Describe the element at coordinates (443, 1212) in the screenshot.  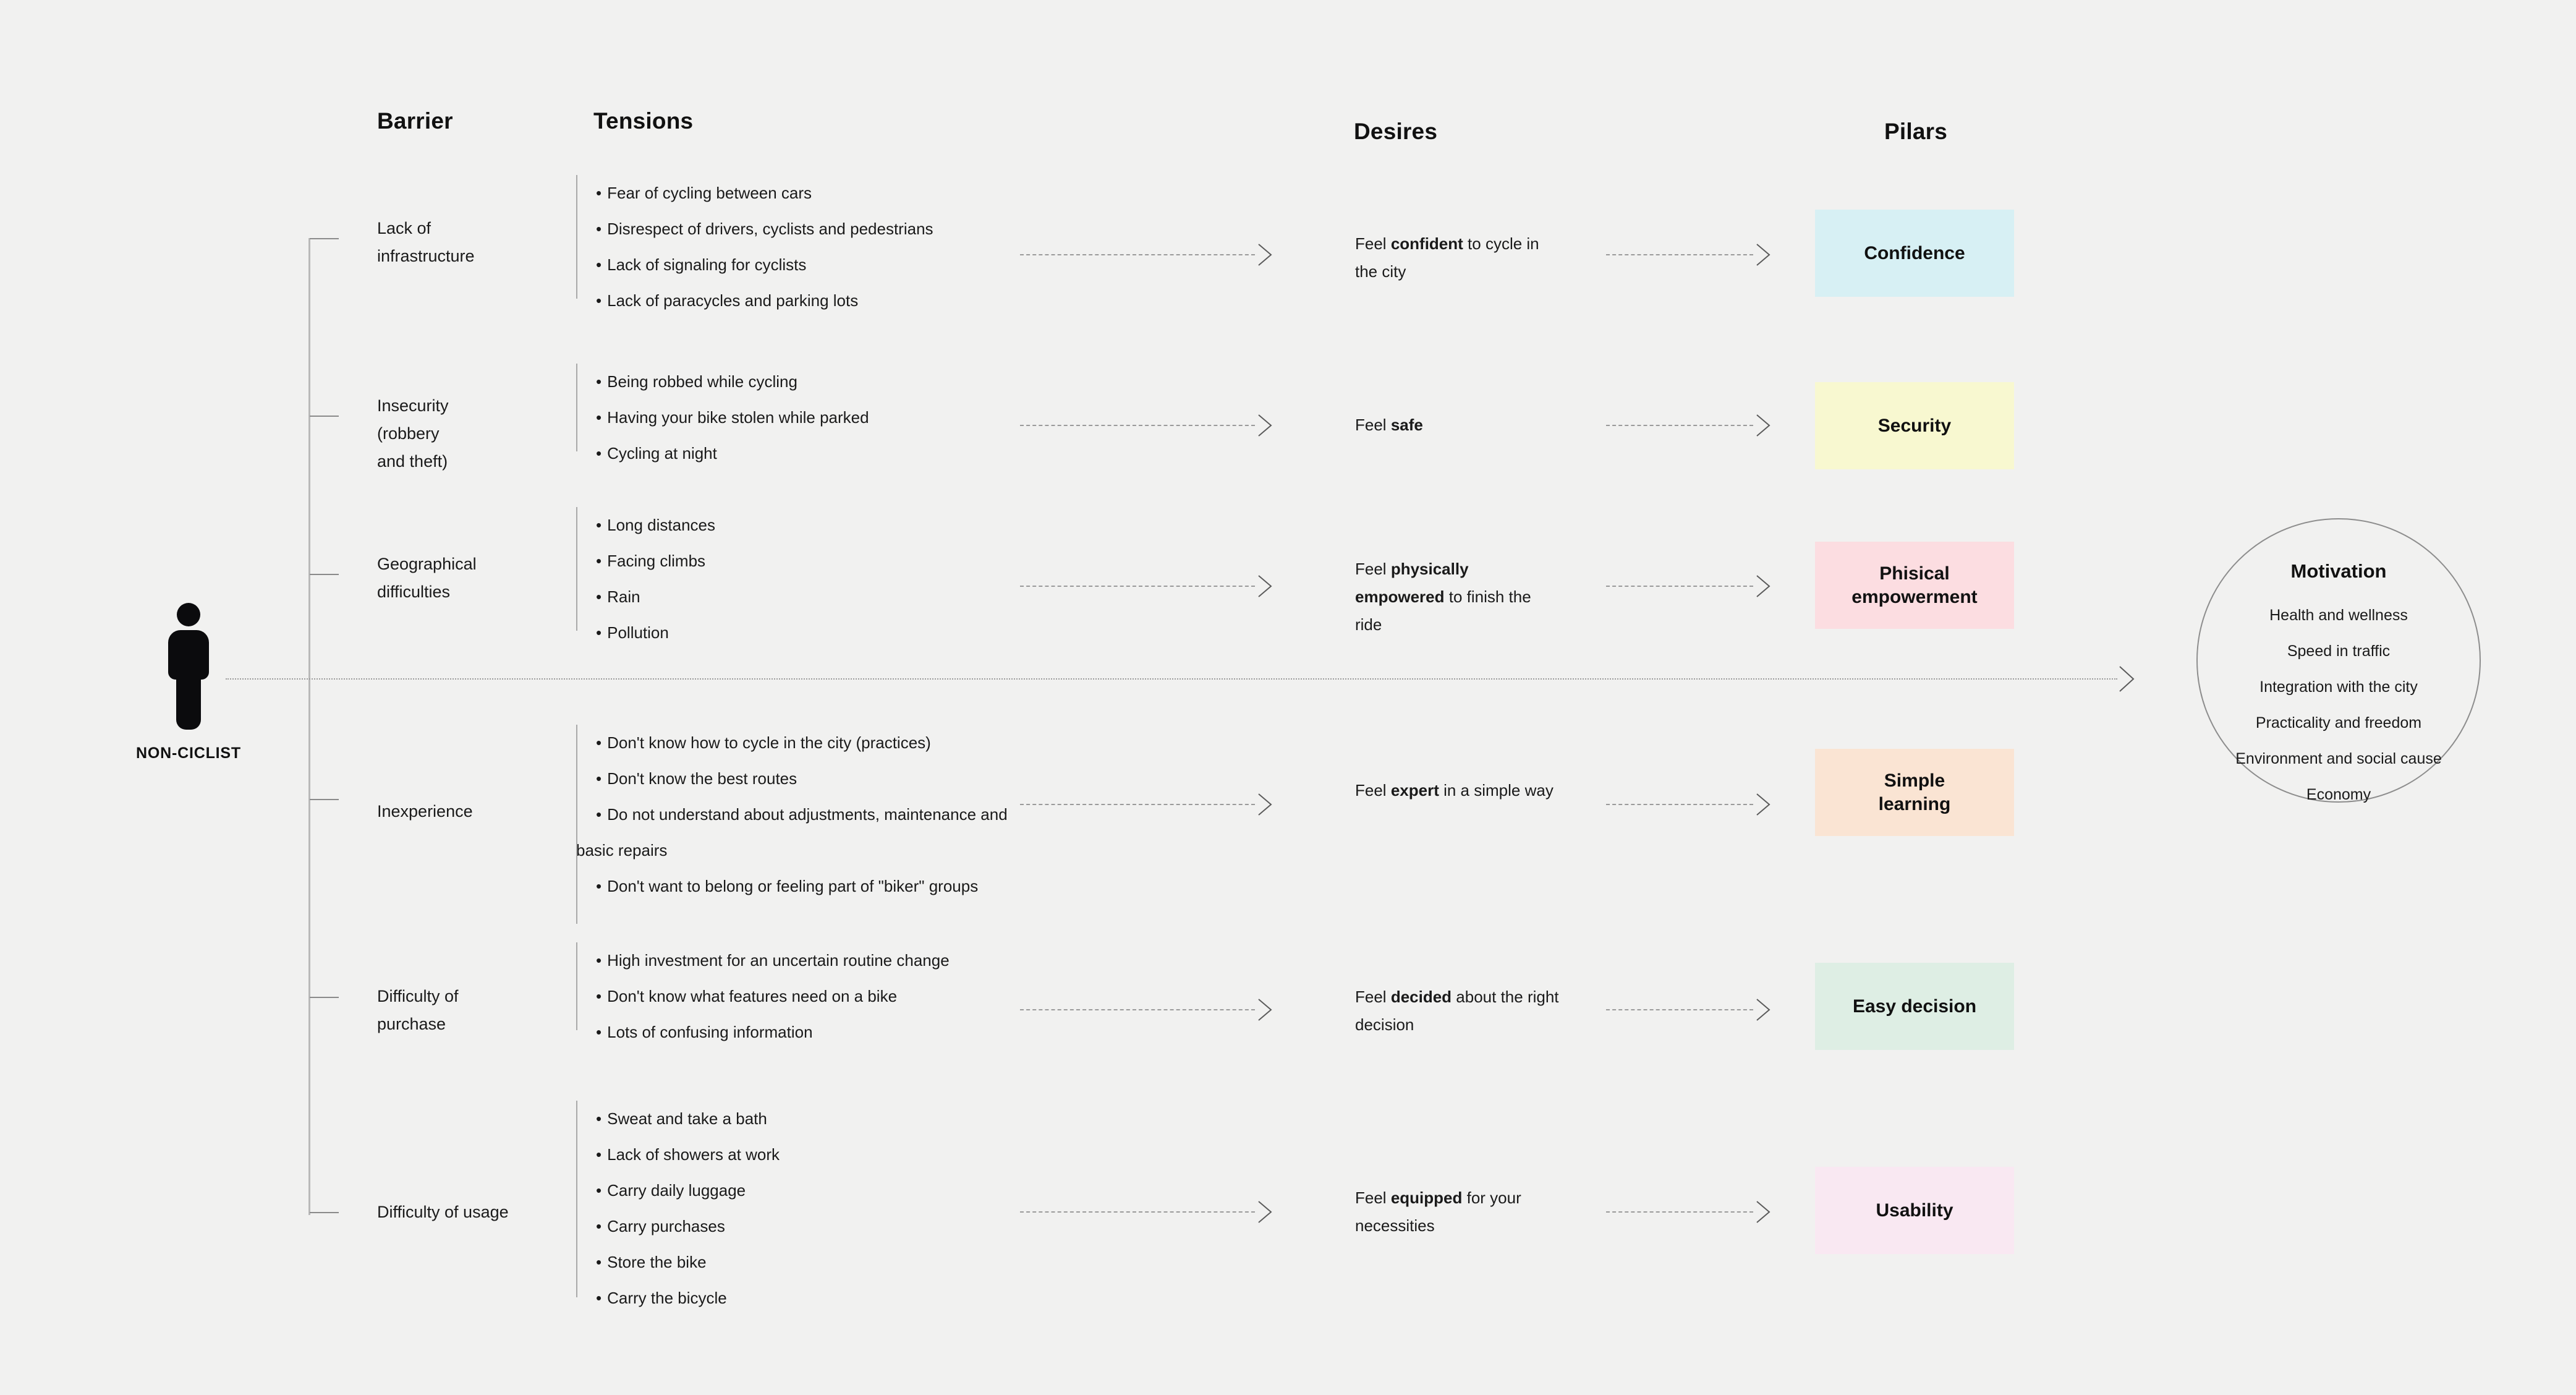
I see `barrier-label: Difficulty of usage` at that location.